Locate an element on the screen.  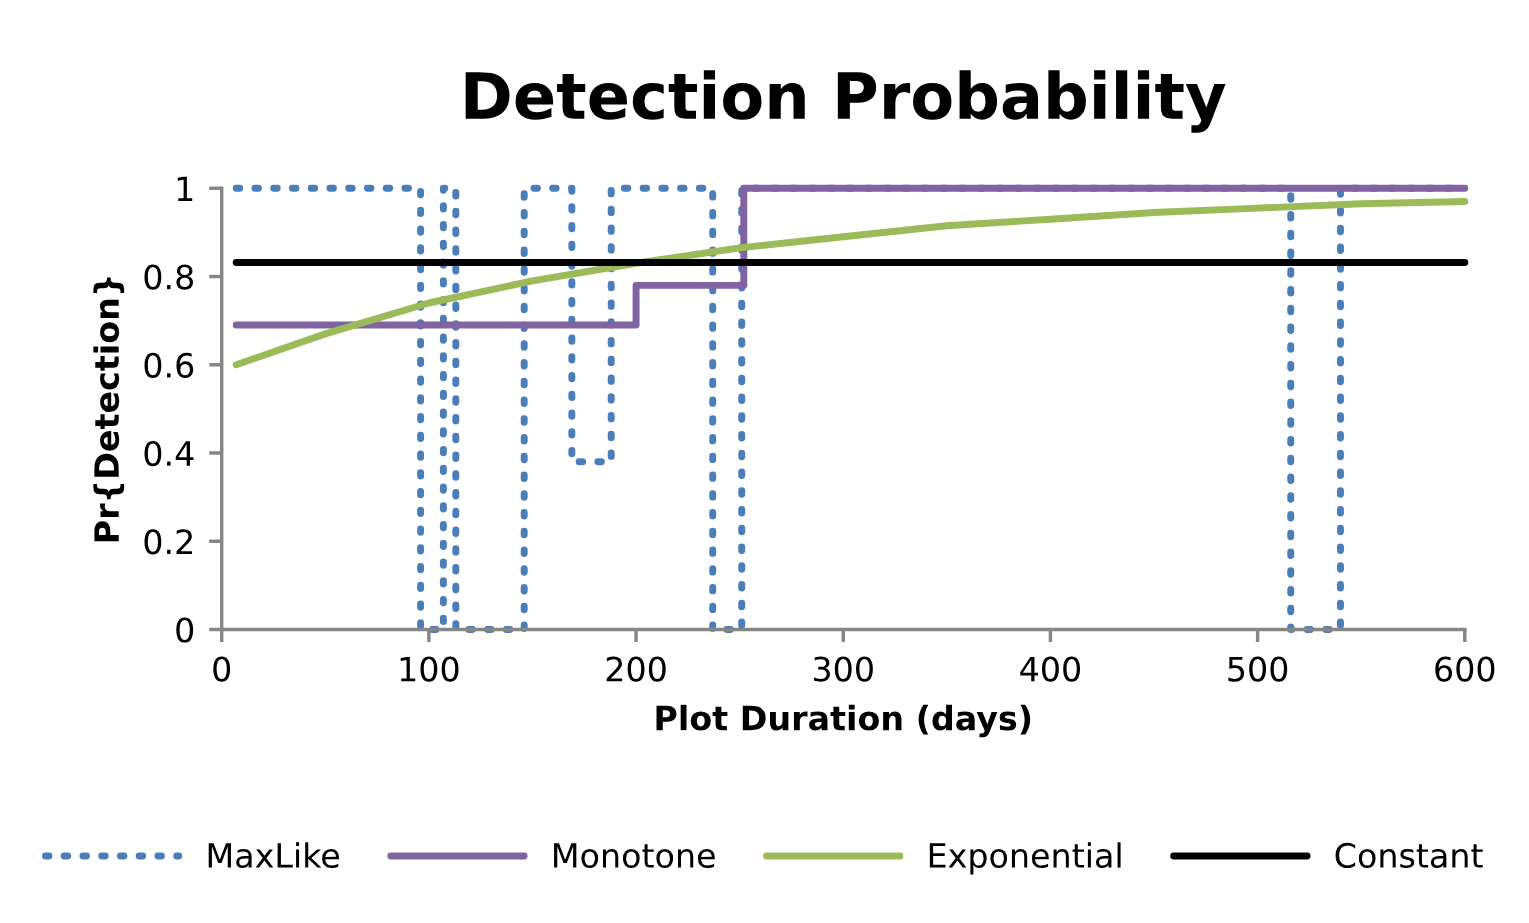
legend-label: MaxLike is located at coordinates (274, 855).